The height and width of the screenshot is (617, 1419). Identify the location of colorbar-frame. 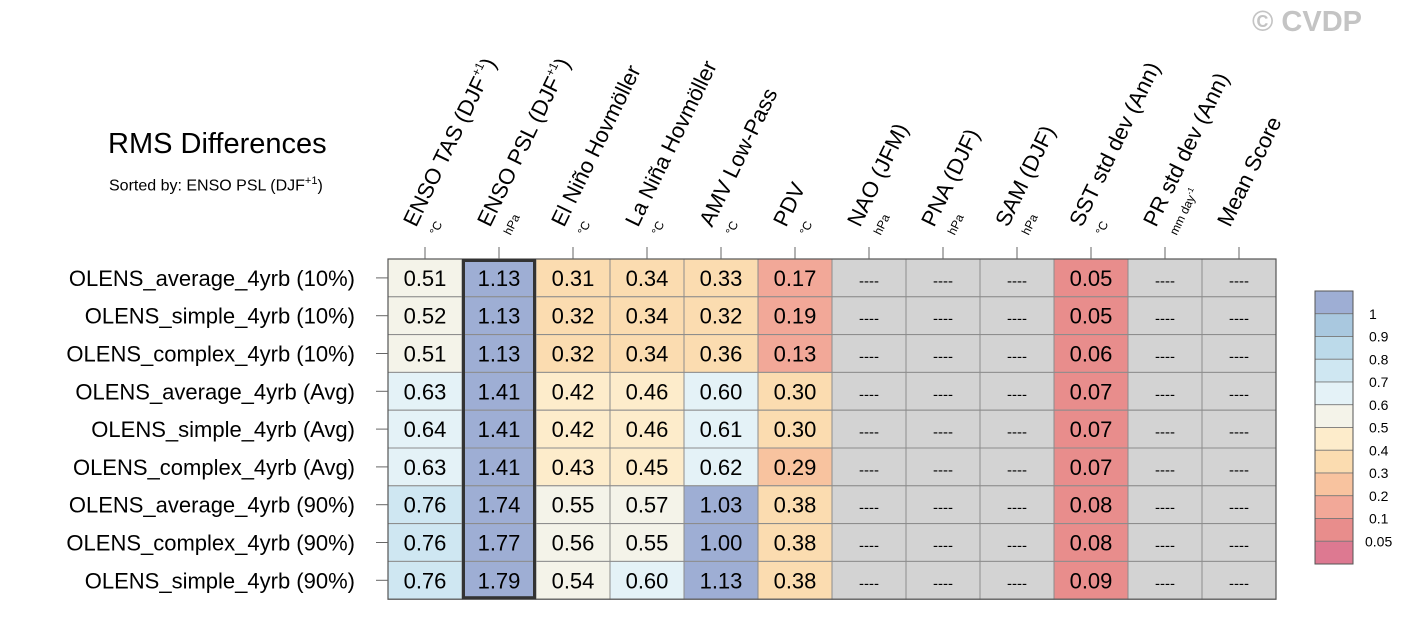
(1334, 427).